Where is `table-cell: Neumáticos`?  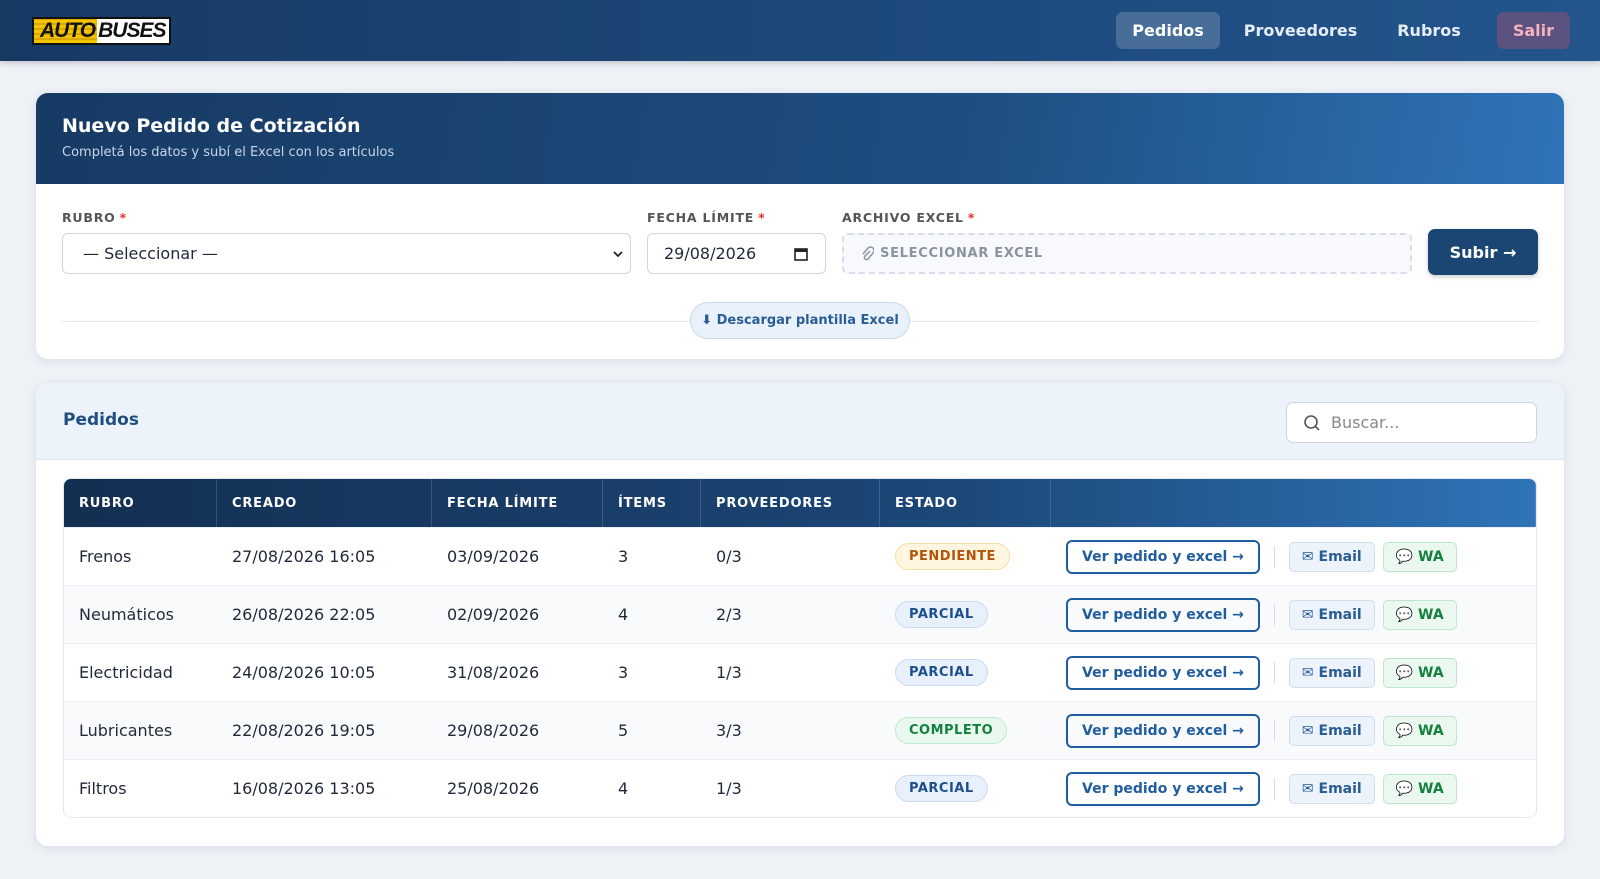
table-cell: Neumáticos is located at coordinates (140, 614).